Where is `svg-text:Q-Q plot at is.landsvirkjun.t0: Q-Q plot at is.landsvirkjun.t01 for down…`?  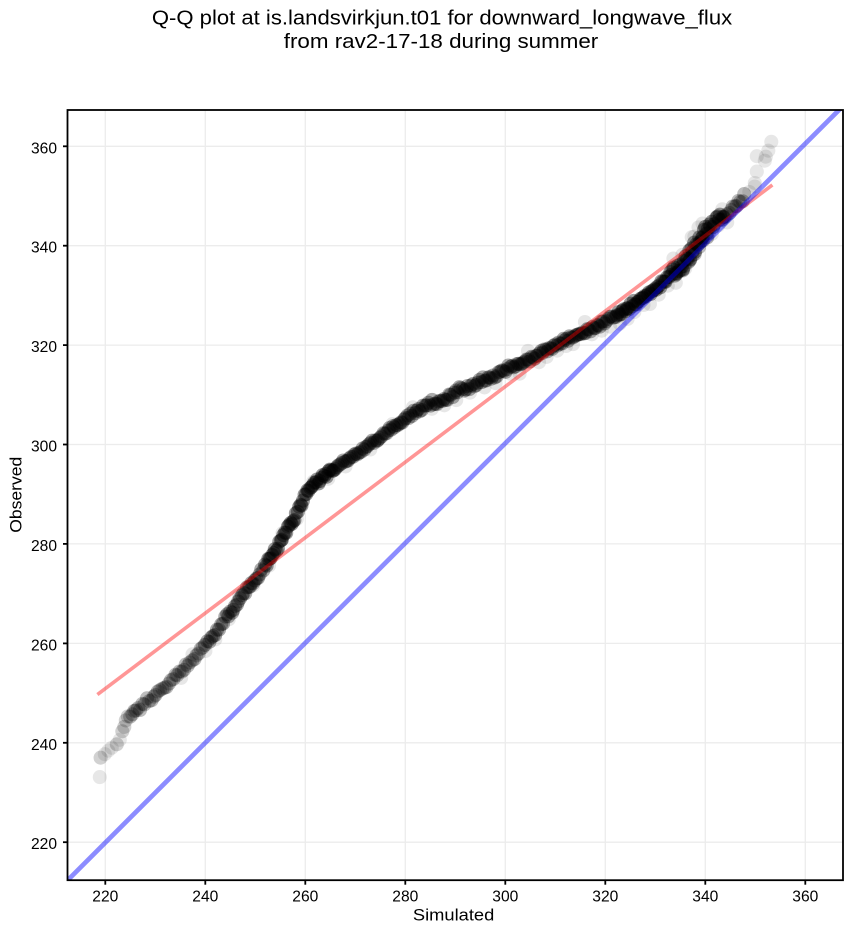 svg-text:Q-Q plot at is.landsvirkjun.t0: Q-Q plot at is.landsvirkjun.t01 for down… is located at coordinates (442, 18).